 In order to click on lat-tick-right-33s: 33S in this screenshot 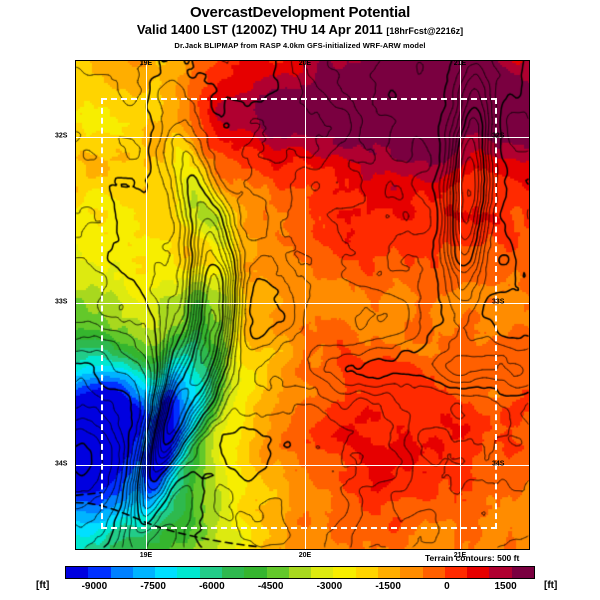, I will do `click(498, 302)`.